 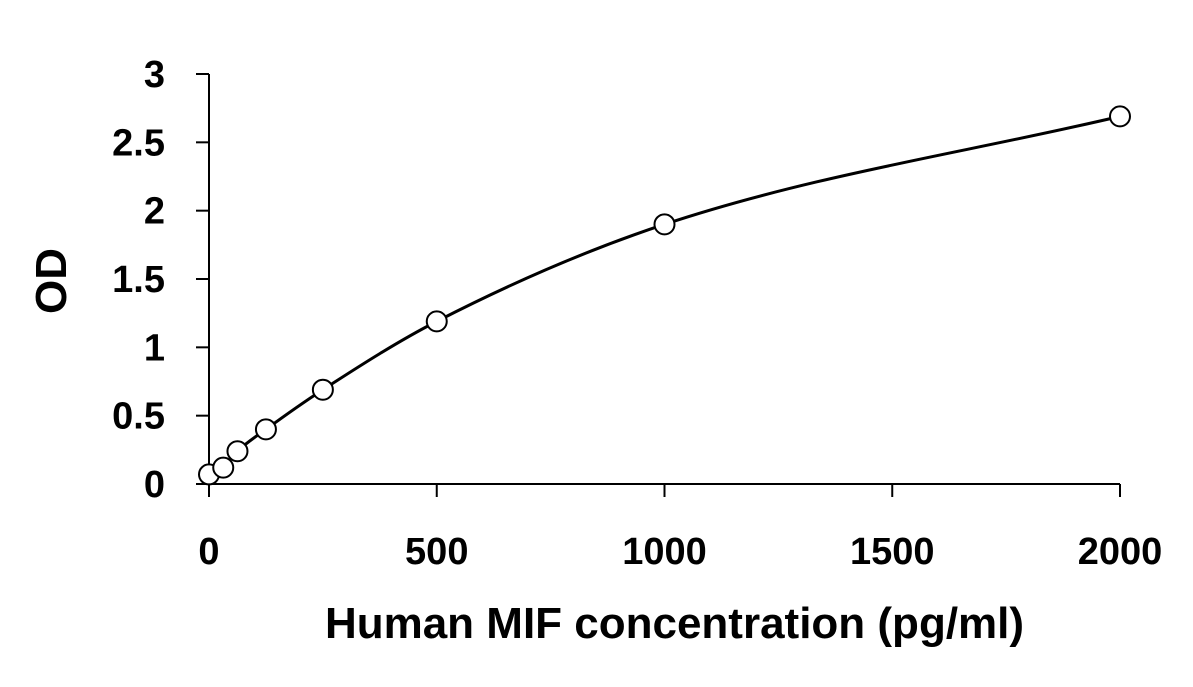 I want to click on x-tick-label: 1000, so click(x=664, y=552).